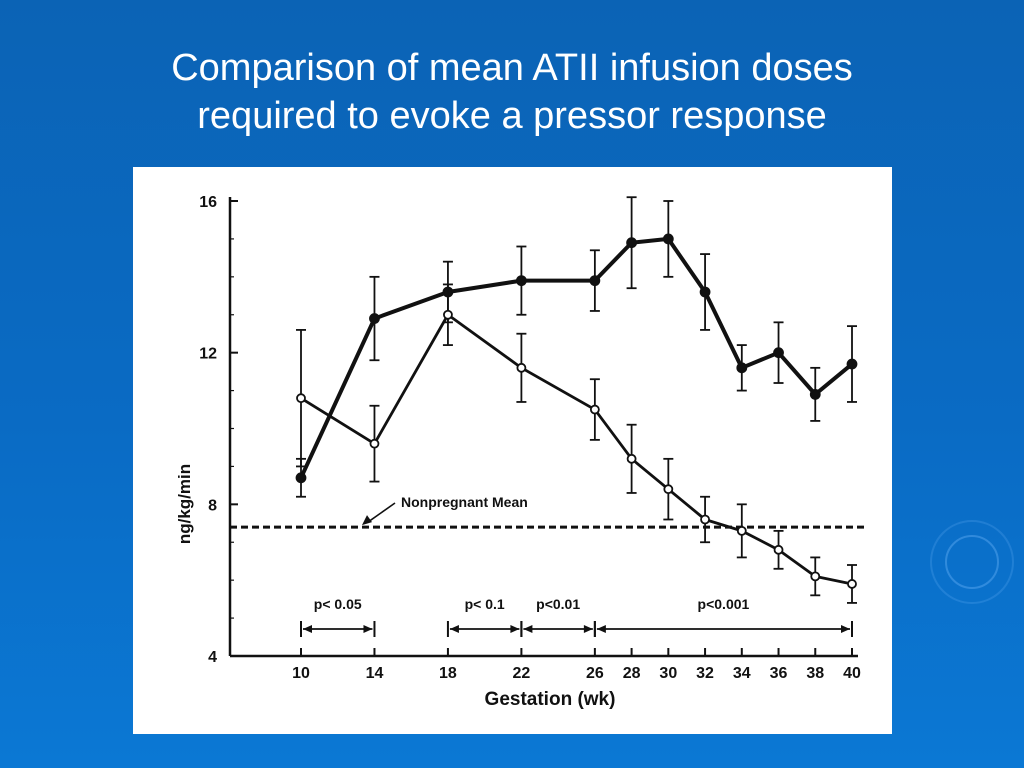 The image size is (1024, 768). What do you see at coordinates (212, 505) in the screenshot?
I see `y-tick-label: 8` at bounding box center [212, 505].